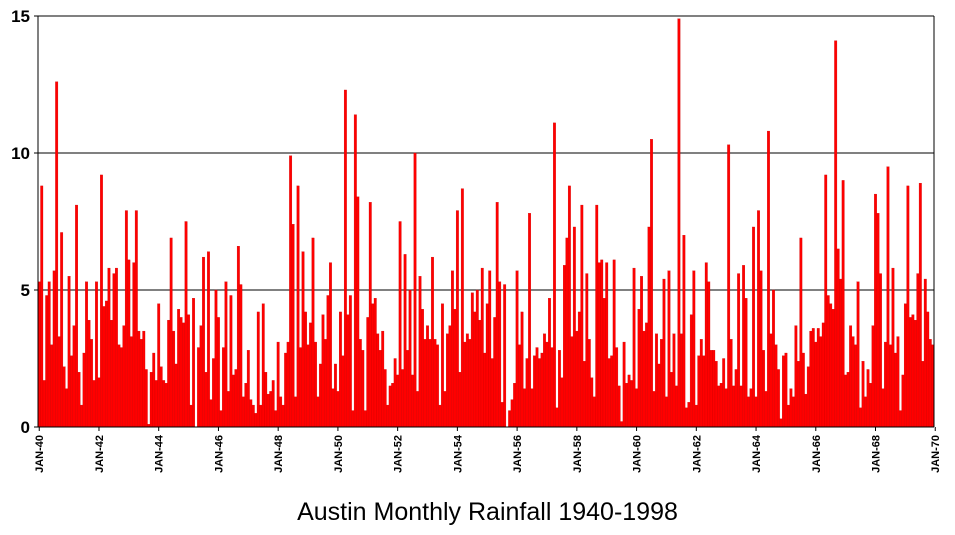  What do you see at coordinates (578, 454) in the screenshot?
I see `x-tick-label: JAN-58` at bounding box center [578, 454].